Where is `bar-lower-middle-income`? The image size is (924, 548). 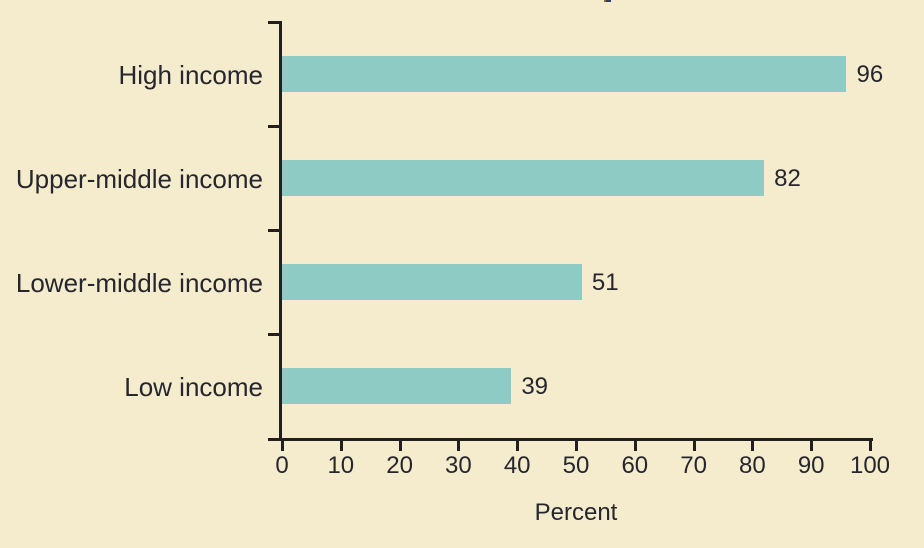
bar-lower-middle-income is located at coordinates (432, 282).